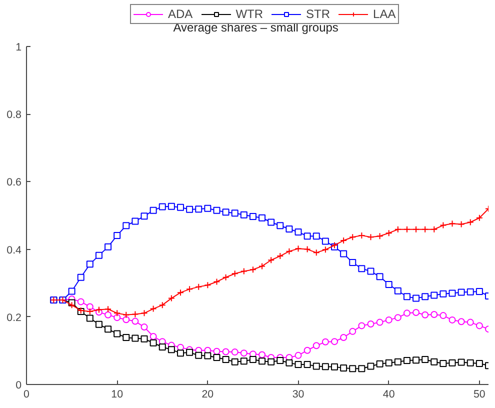  I want to click on y-tick-label: 0.2, so click(14, 318).